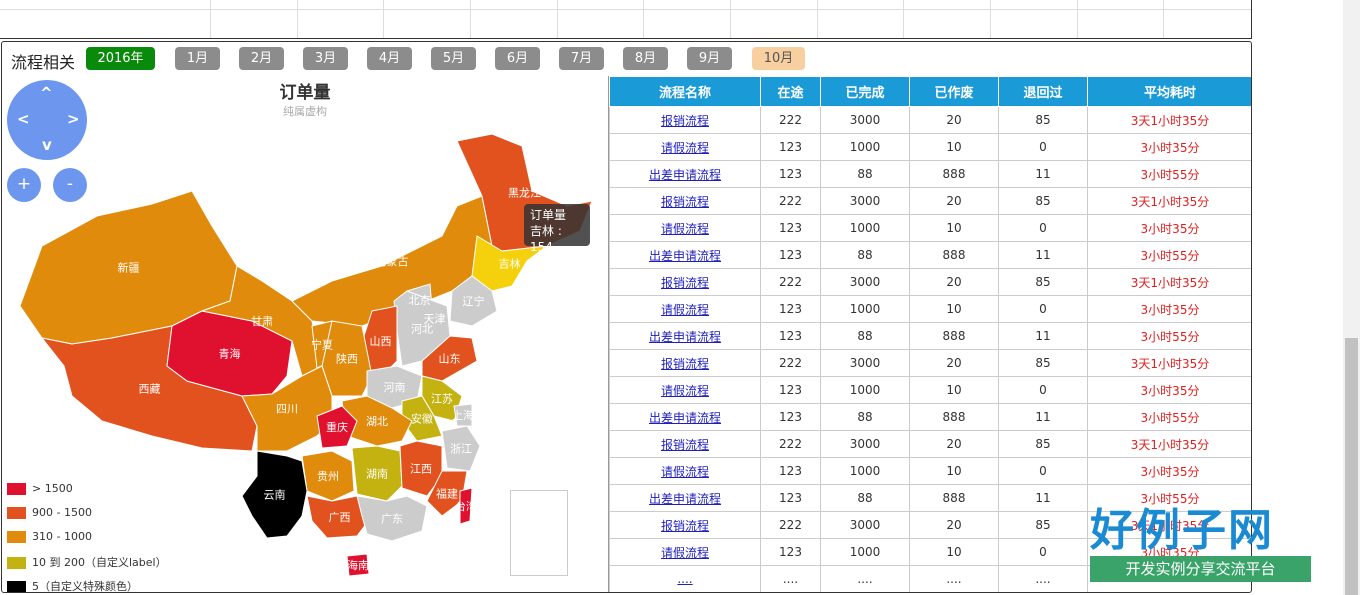 The width and height of the screenshot is (1360, 595). Describe the element at coordinates (548, 215) in the screenshot. I see `tooltip-series: 订单量` at that location.